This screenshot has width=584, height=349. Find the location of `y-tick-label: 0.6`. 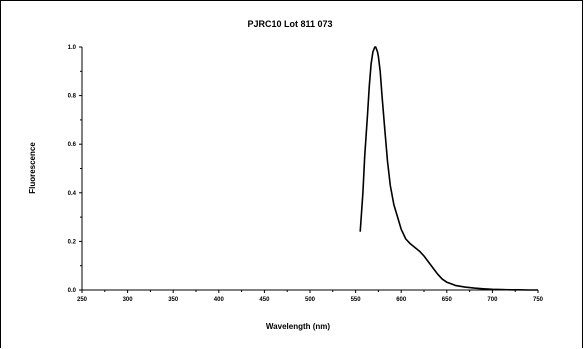

y-tick-label: 0.6 is located at coordinates (72, 145).